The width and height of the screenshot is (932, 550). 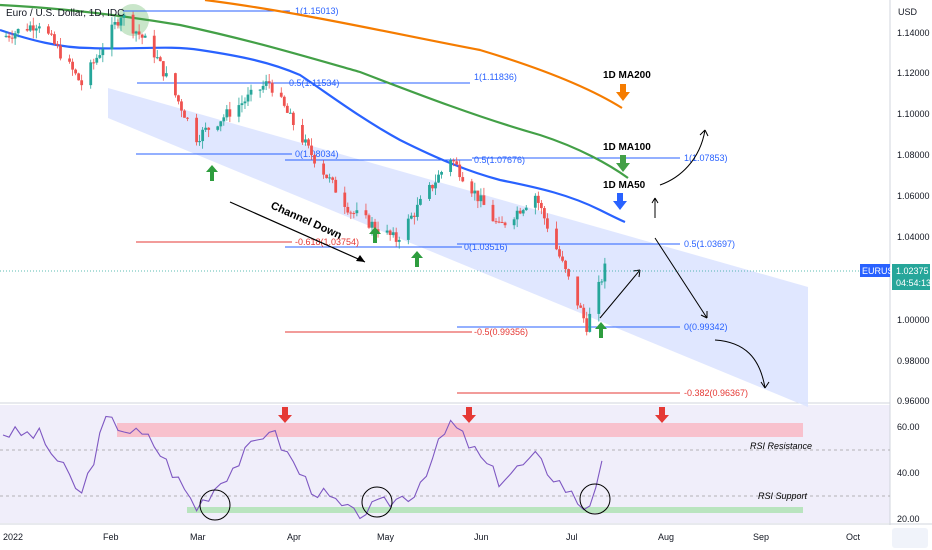 What do you see at coordinates (212, 173) in the screenshot?
I see `green-up-arrow-mar` at bounding box center [212, 173].